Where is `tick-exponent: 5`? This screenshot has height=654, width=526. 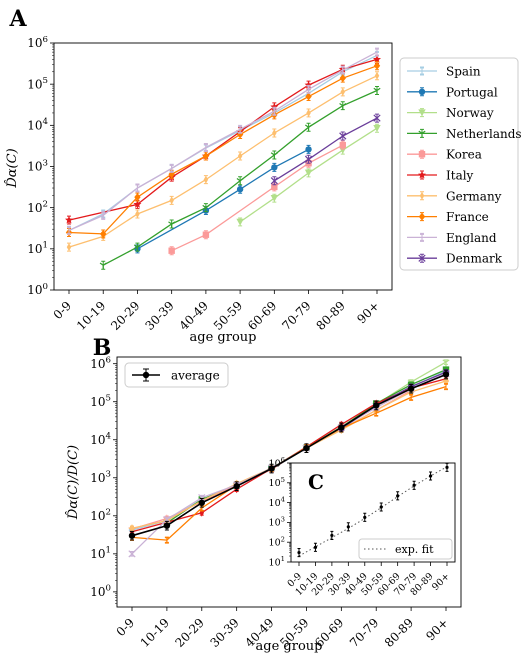 tick-exponent: 5 is located at coordinates (109, 399).